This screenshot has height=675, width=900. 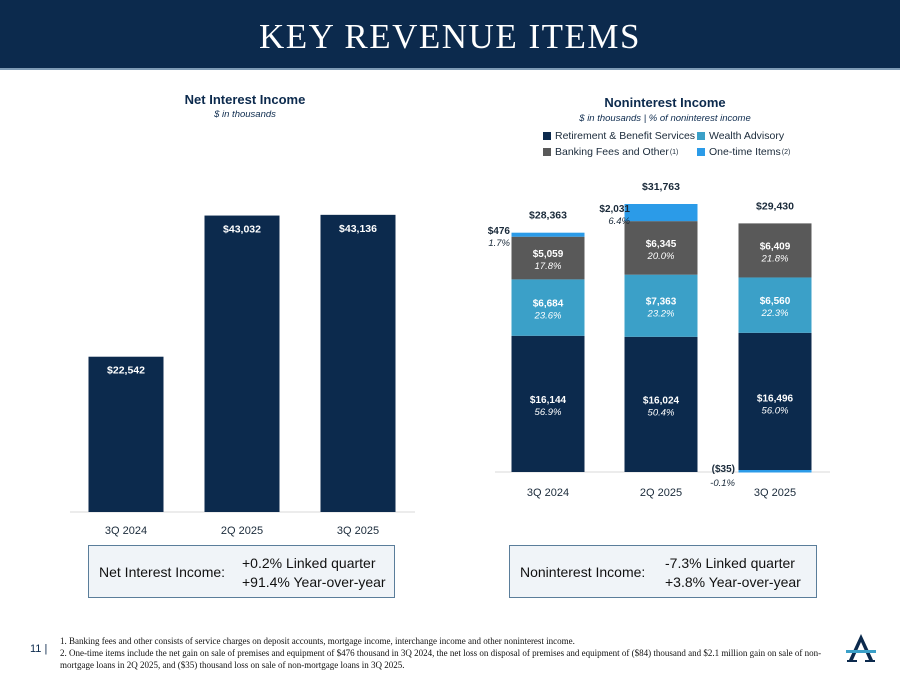 I want to click on legend-item-onetime: One-time Items (2), so click(x=743, y=152).